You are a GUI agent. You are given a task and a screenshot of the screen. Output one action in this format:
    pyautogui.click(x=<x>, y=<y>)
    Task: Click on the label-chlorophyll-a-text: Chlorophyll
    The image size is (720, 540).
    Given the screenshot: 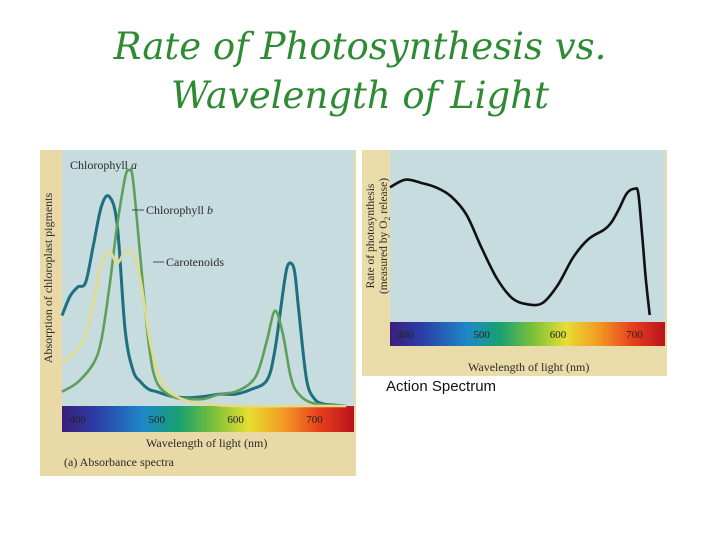 What is the action you would take?
    pyautogui.click(x=100, y=165)
    